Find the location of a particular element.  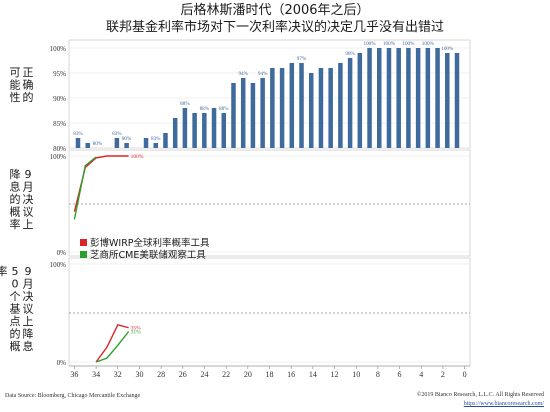

x-tick-label: 6 is located at coordinates (400, 374).